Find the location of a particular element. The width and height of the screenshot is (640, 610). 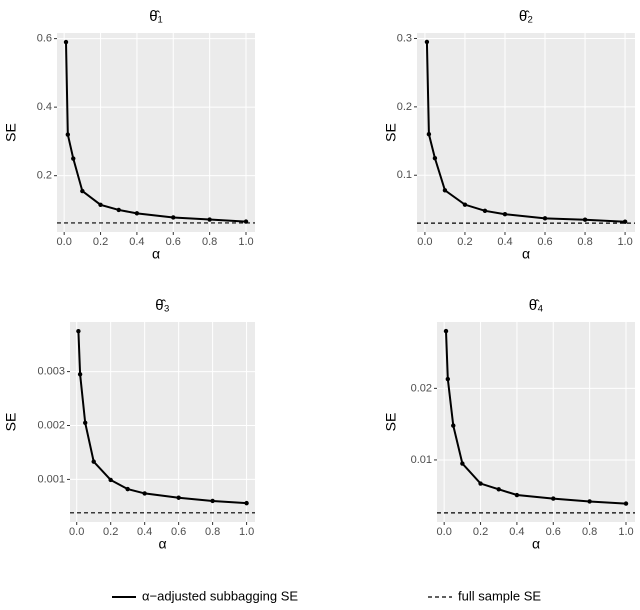

legend-label: α−adjusted subbagging SE is located at coordinates (220, 595).